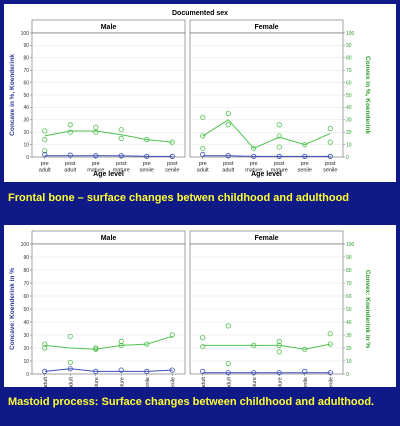  I want to click on y-tick-label-right: 30, so click(349, 121).